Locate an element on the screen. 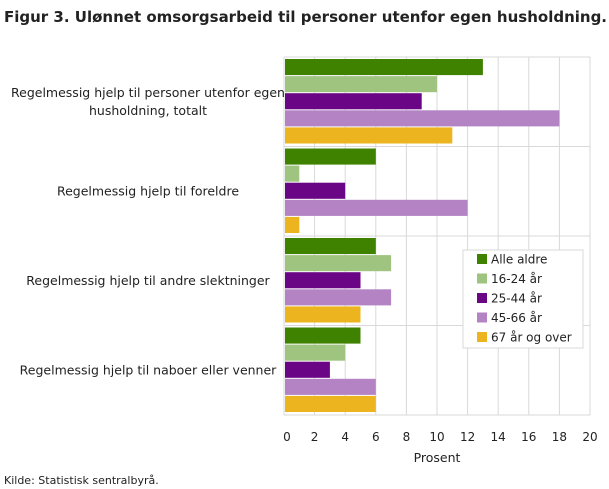  x-axis-label: Prosent is located at coordinates (437, 457).